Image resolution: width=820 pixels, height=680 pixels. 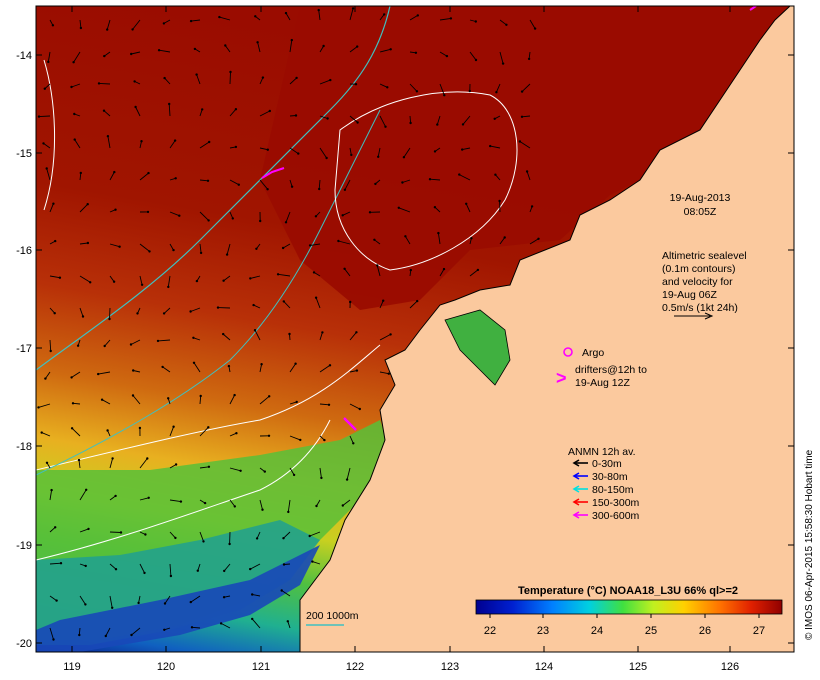 What do you see at coordinates (332, 616) in the screenshot?
I see `bathy-key-label: 200 1000m` at bounding box center [332, 616].